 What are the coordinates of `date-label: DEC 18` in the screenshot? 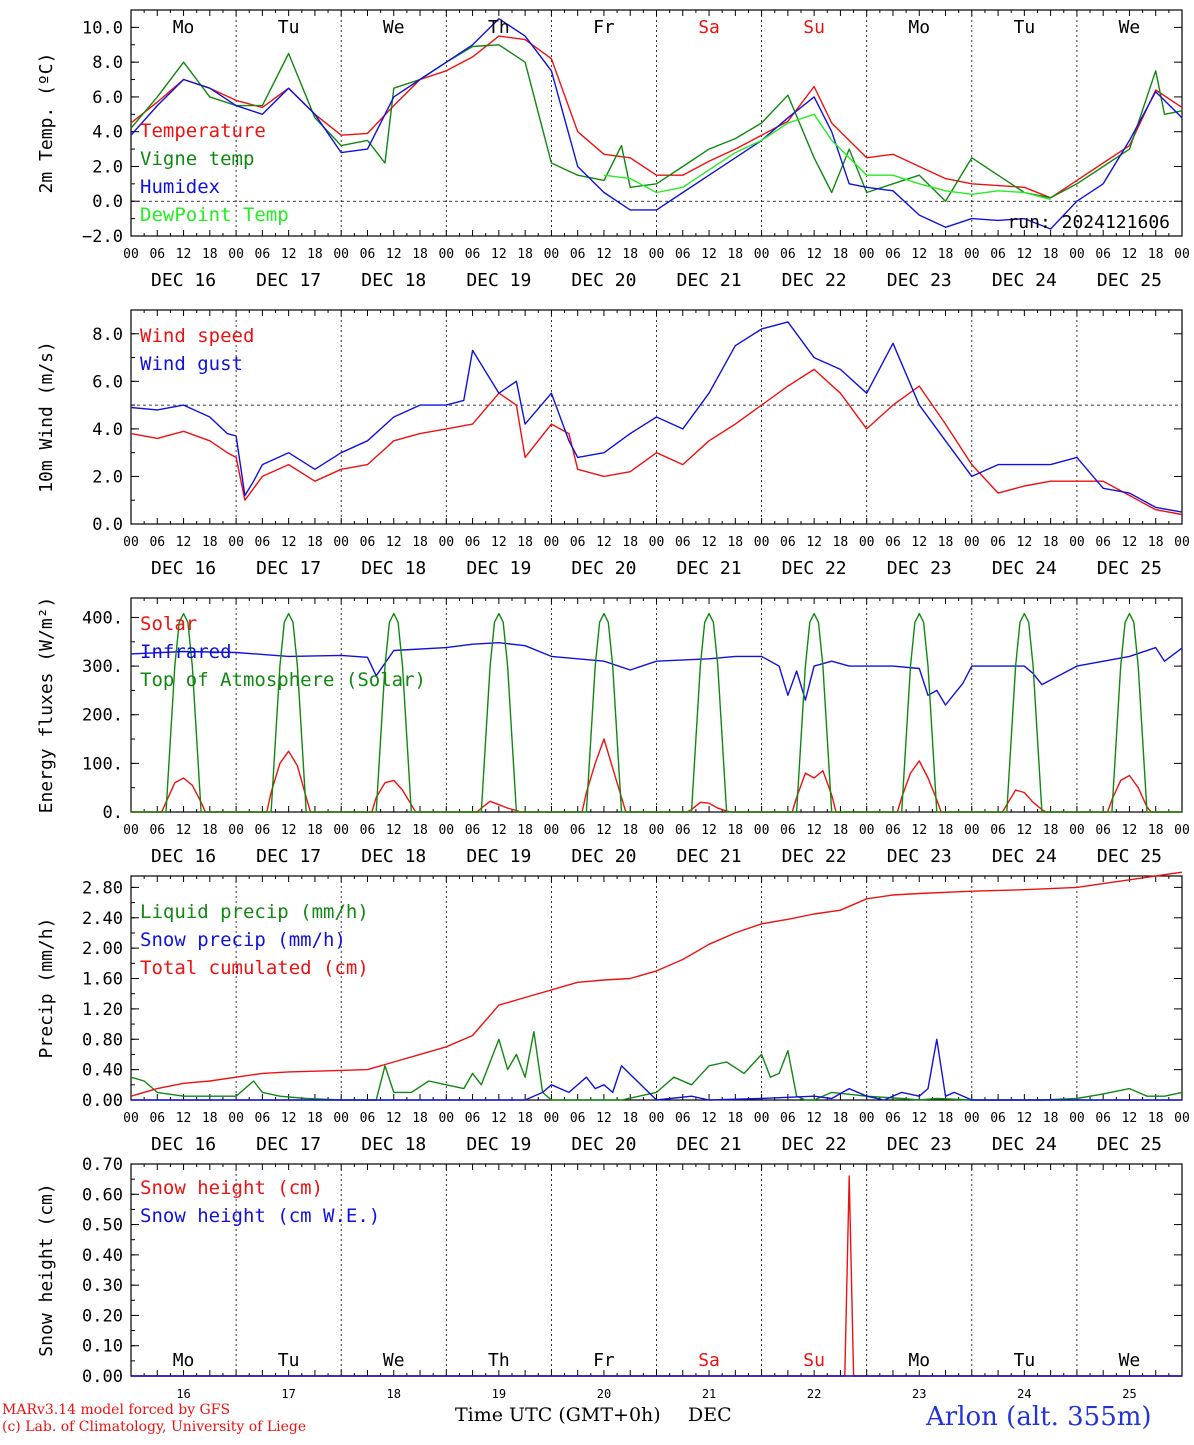 It's located at (393, 856).